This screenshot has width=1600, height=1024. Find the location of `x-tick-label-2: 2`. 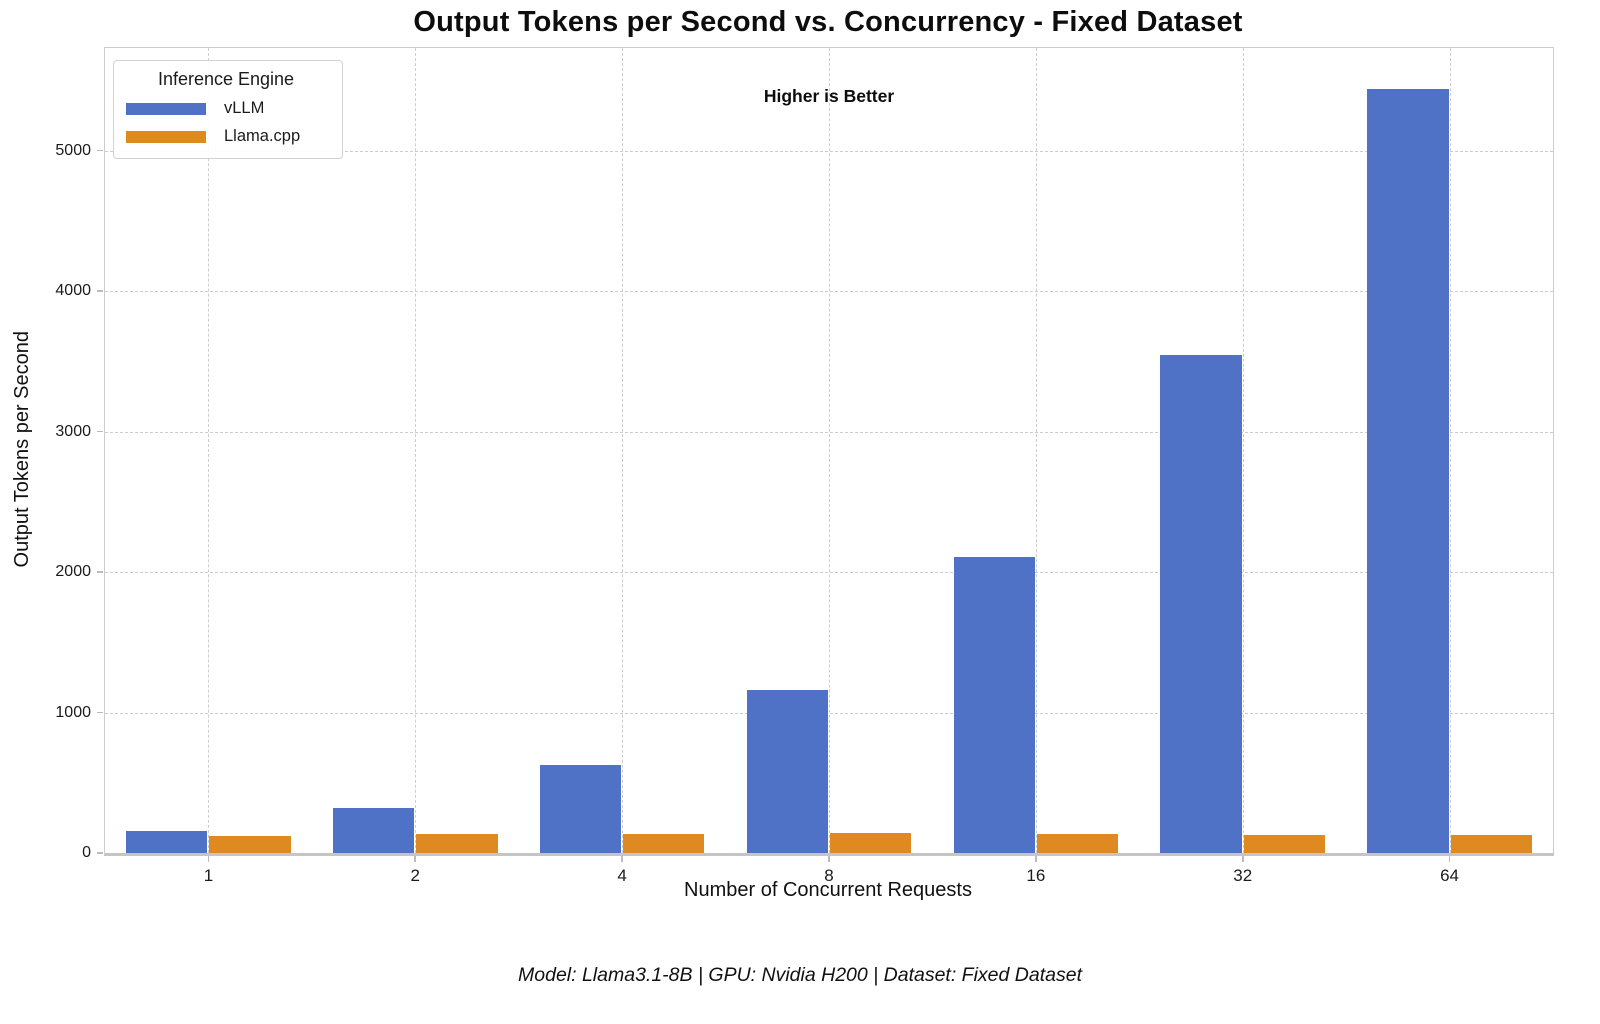

x-tick-label-2: 2 is located at coordinates (415, 875).